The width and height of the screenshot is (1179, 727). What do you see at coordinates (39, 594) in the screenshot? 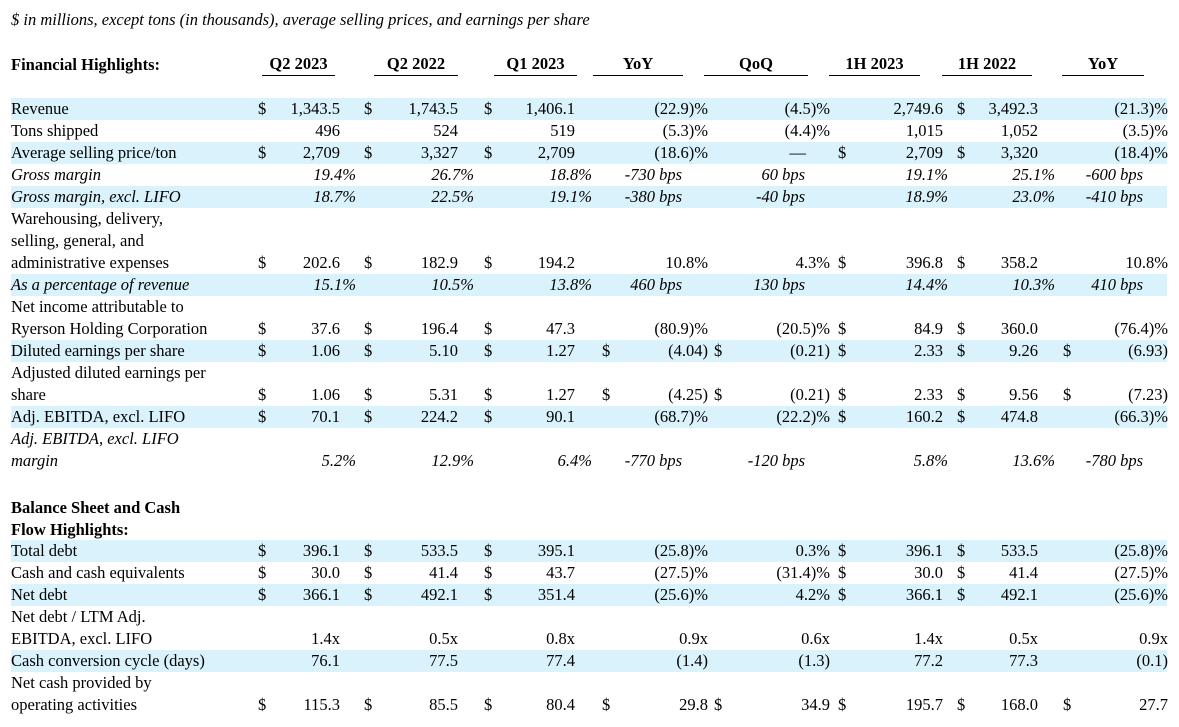
I see `row-label: Net debt` at bounding box center [39, 594].